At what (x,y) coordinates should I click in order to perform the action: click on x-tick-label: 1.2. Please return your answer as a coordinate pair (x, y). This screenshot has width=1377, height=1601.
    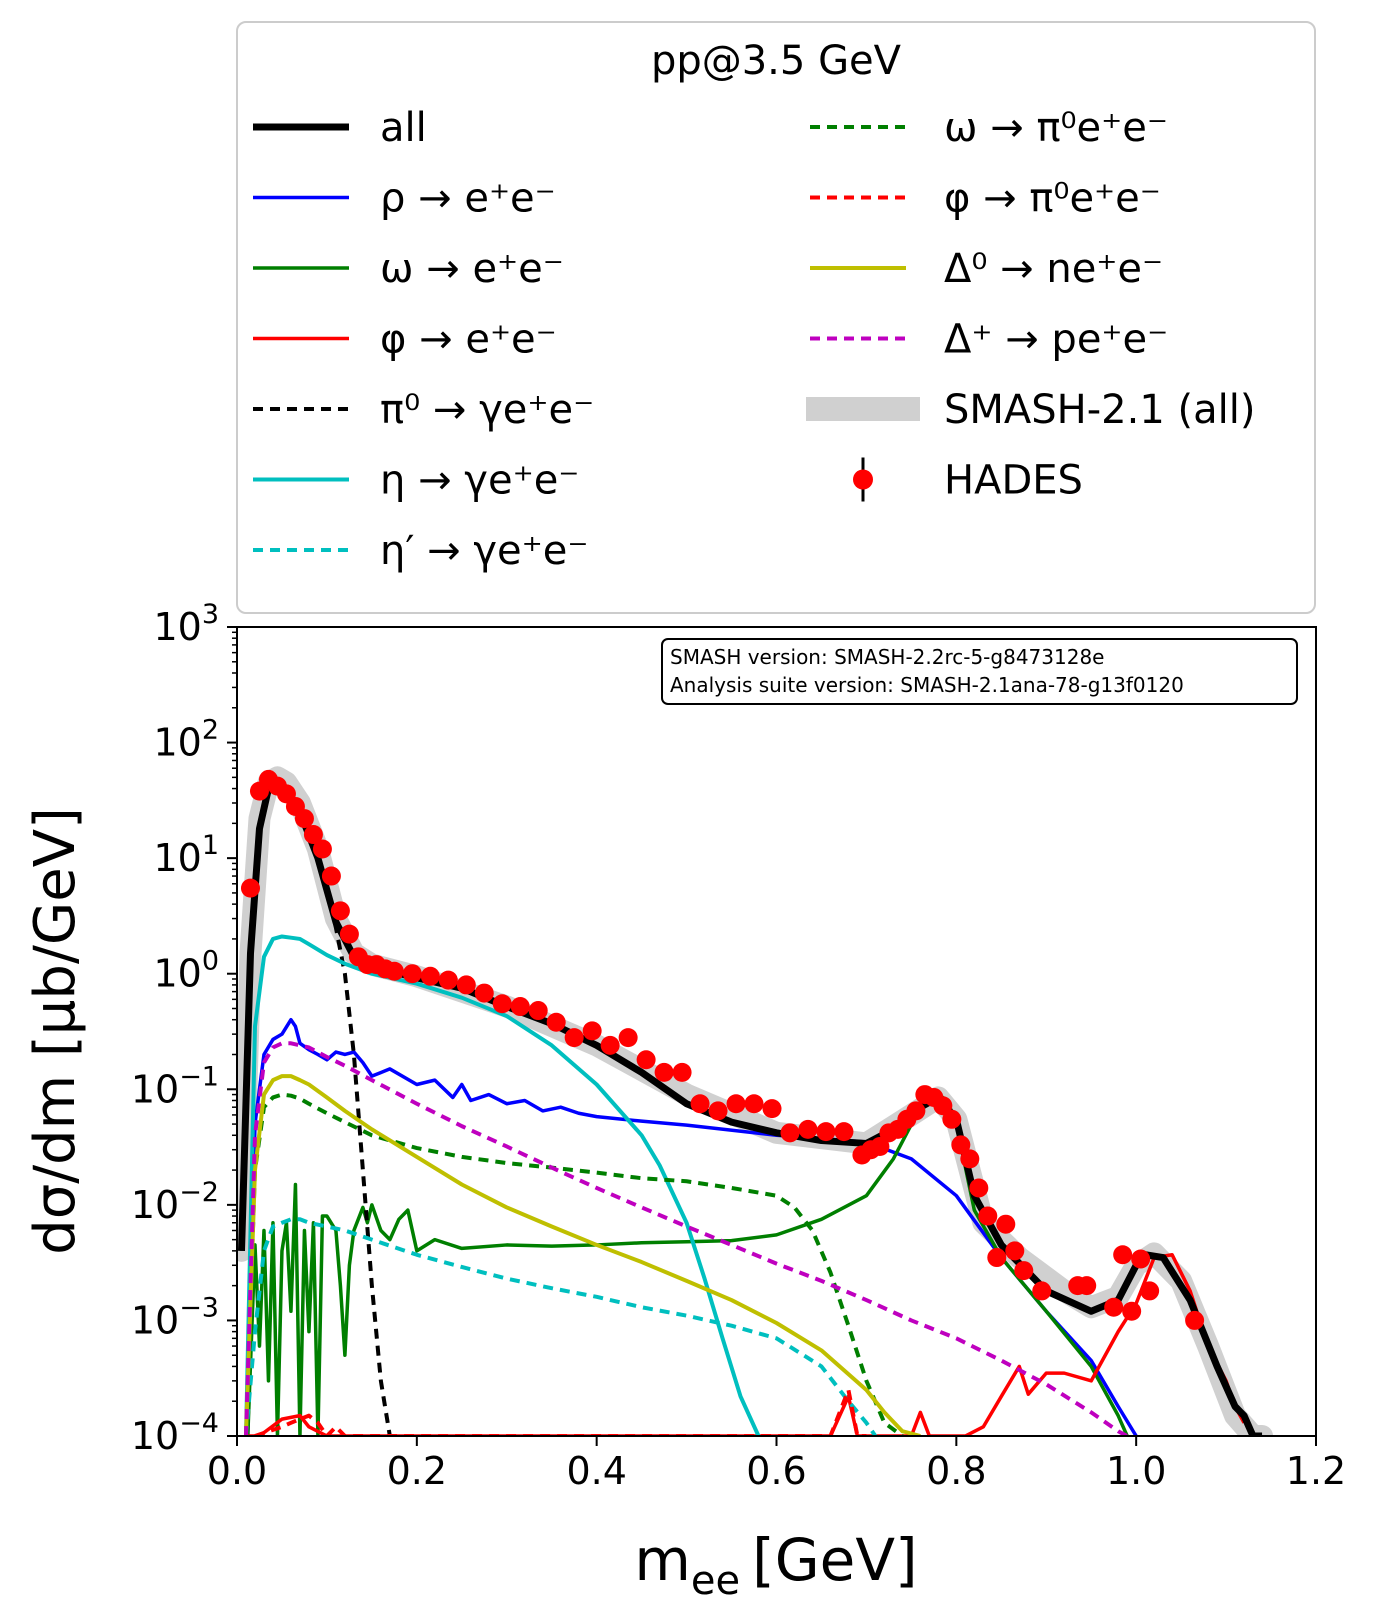
    Looking at the image, I should click on (1316, 1471).